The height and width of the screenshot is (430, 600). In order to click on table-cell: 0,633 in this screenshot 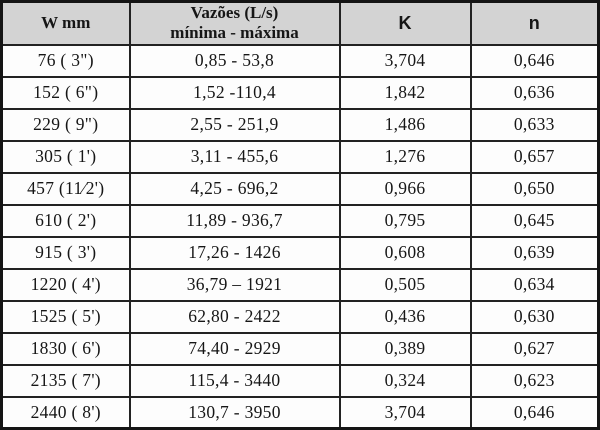, I will do `click(534, 124)`.